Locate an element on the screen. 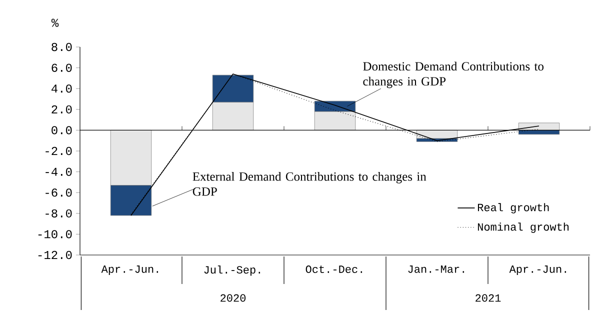 Image resolution: width=610 pixels, height=323 pixels. y-axis-title: % is located at coordinates (55, 22).